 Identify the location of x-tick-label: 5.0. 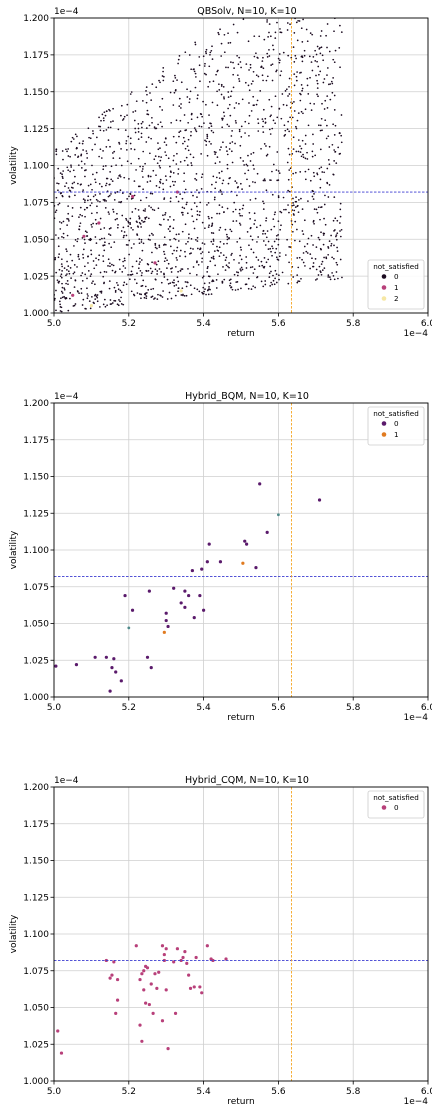
(54, 708).